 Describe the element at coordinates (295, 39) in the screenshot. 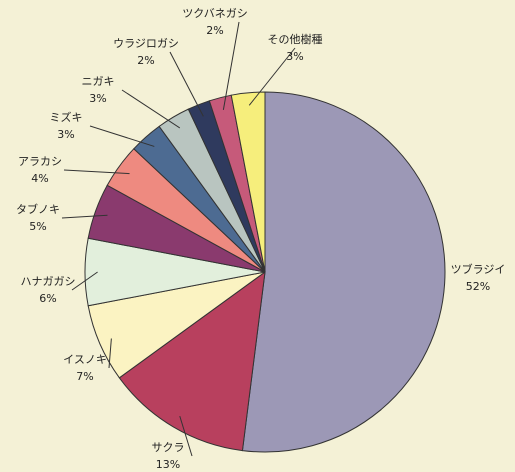

I see `slice-label: その他樹種` at that location.